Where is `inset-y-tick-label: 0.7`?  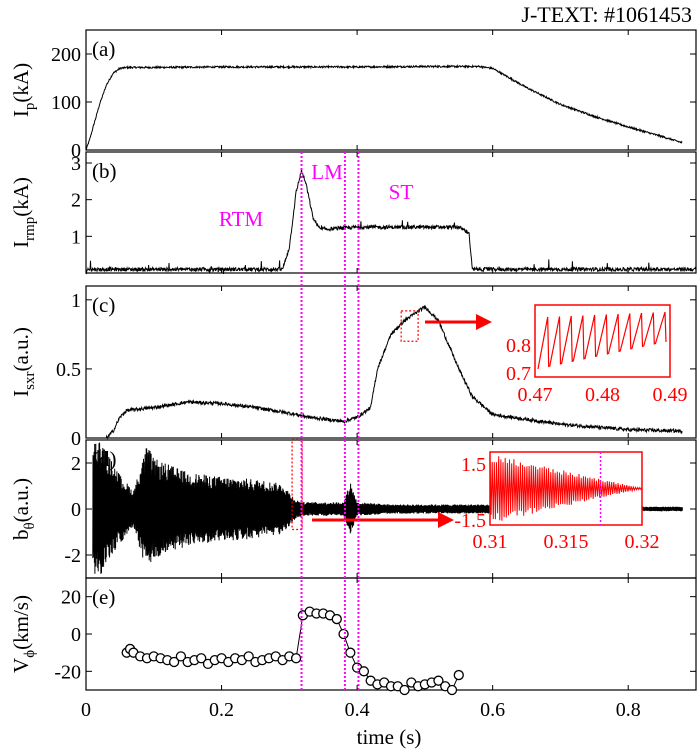 inset-y-tick-label: 0.7 is located at coordinates (518, 374).